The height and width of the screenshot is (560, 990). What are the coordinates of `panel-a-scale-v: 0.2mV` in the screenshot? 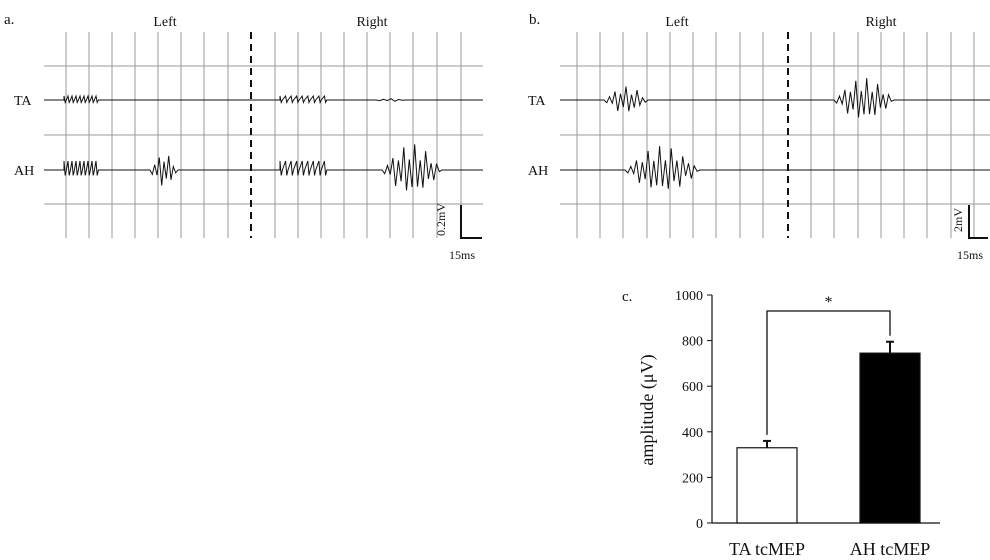 It's located at (441, 219).